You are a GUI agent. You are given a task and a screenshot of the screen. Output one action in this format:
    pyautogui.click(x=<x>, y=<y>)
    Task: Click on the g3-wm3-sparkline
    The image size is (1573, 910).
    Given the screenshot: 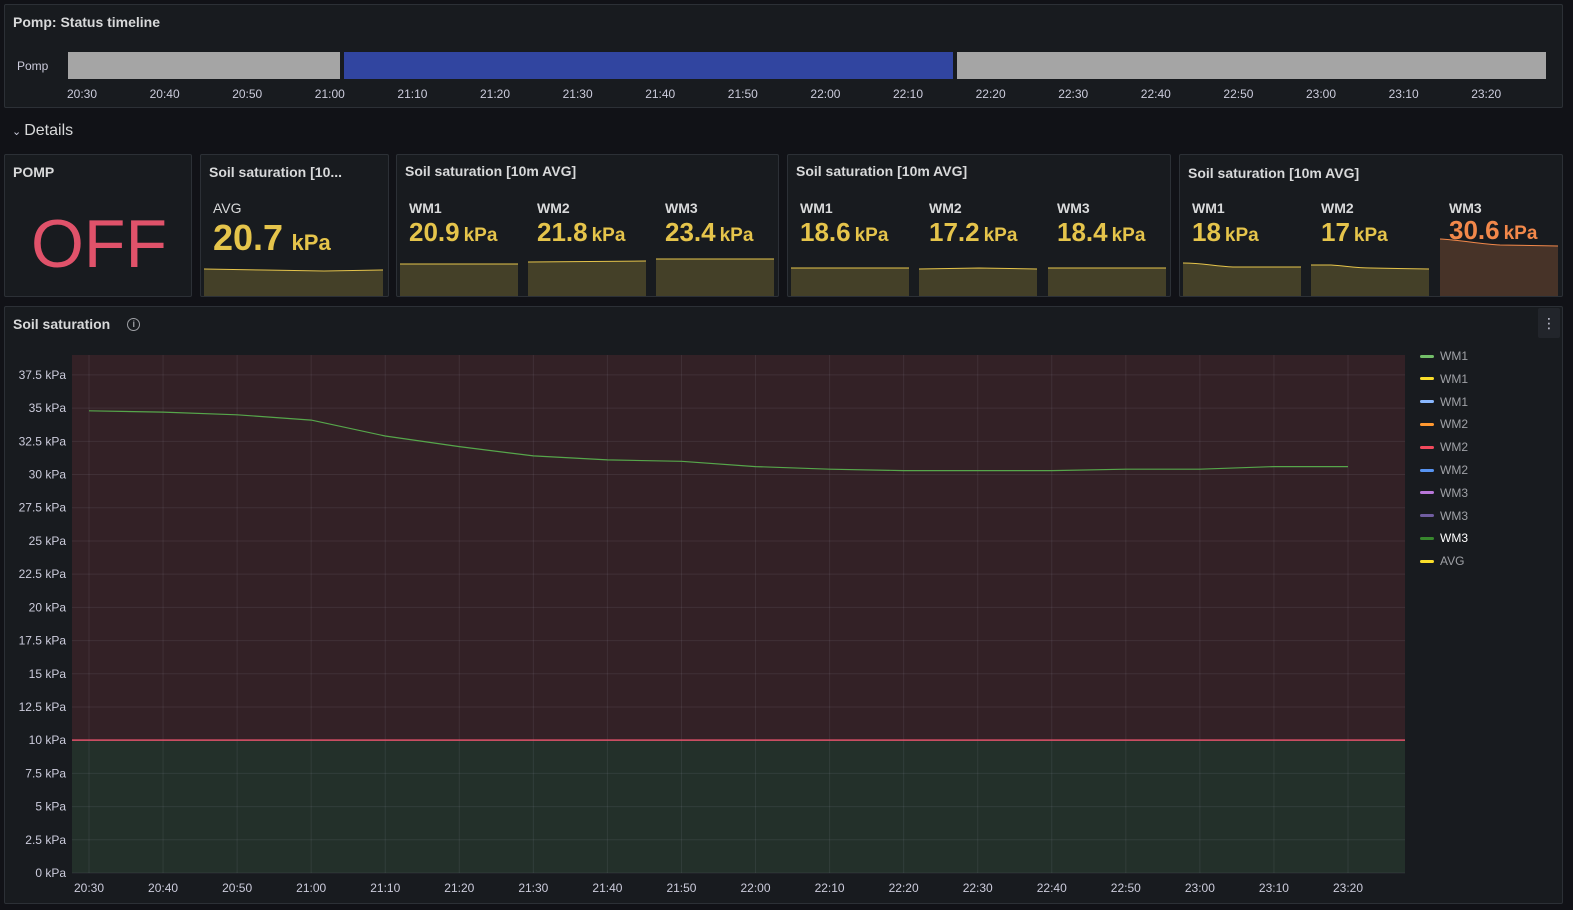 What is the action you would take?
    pyautogui.click(x=1499, y=267)
    